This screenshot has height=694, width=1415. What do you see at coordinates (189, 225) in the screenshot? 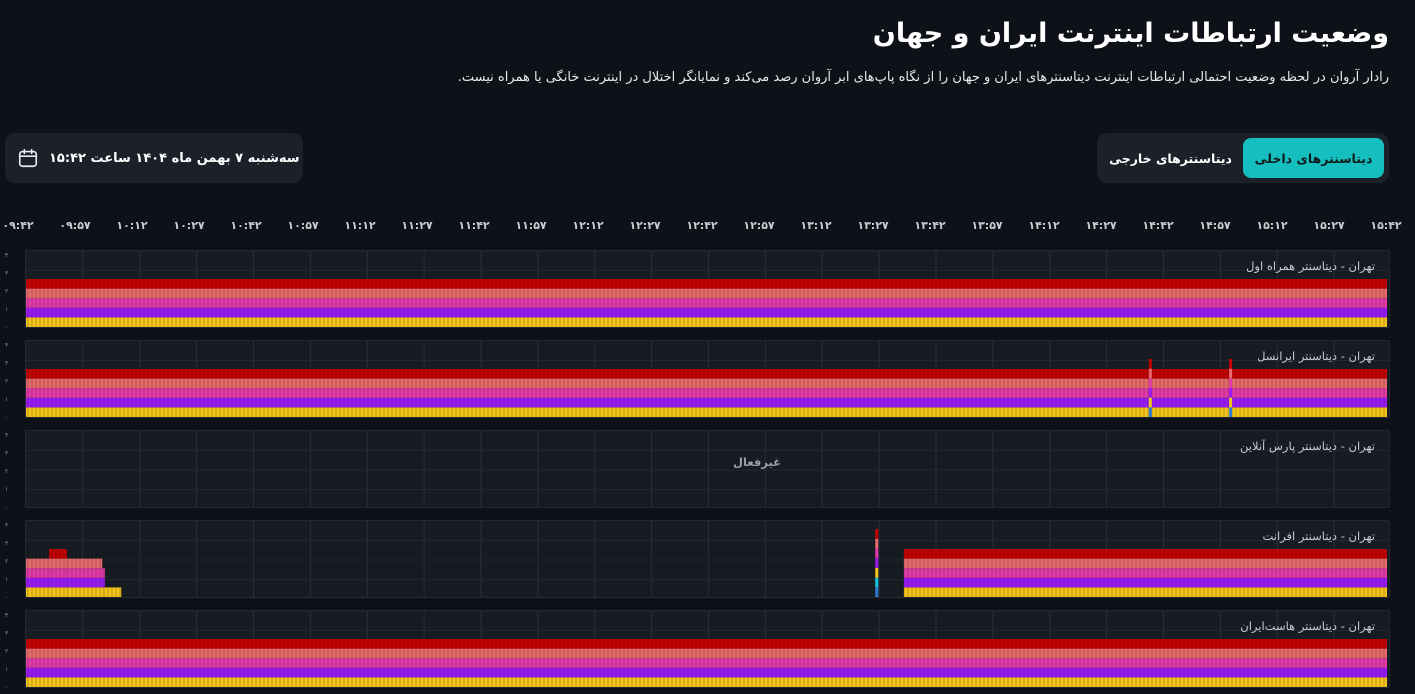
I see `time-axis-label: ۱۰:۲۷` at bounding box center [189, 225].